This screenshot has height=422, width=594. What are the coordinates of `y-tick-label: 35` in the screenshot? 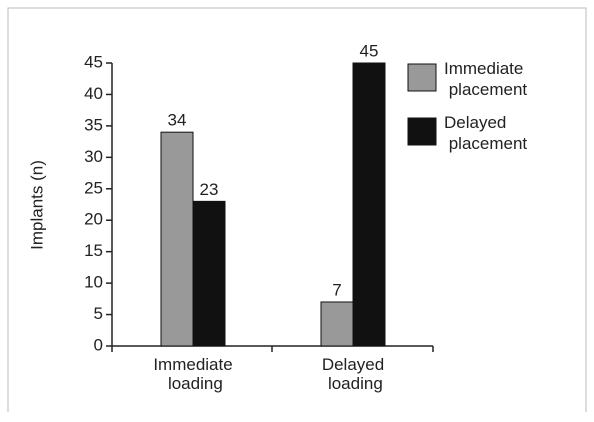 It's located at (93, 124).